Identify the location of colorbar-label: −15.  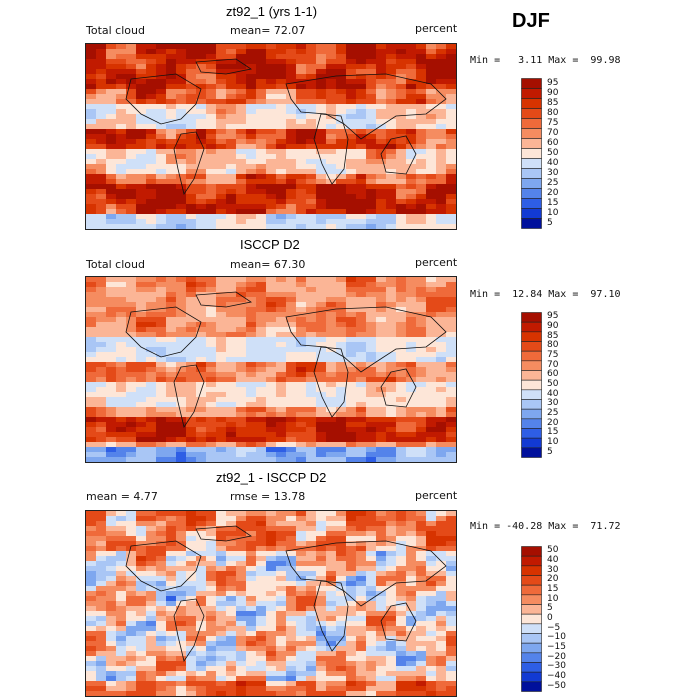
(556, 647).